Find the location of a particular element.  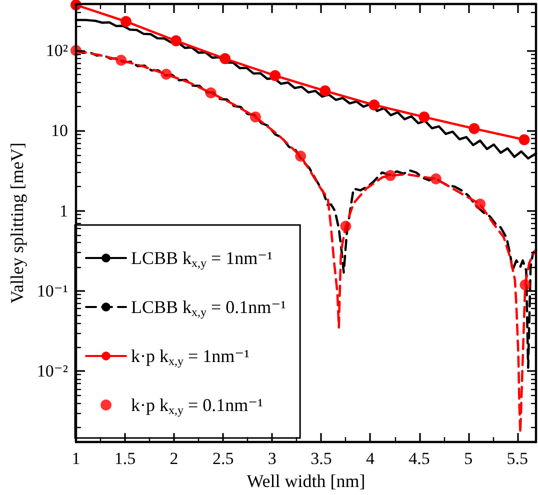

x-tick-label: 3 is located at coordinates (272, 458).